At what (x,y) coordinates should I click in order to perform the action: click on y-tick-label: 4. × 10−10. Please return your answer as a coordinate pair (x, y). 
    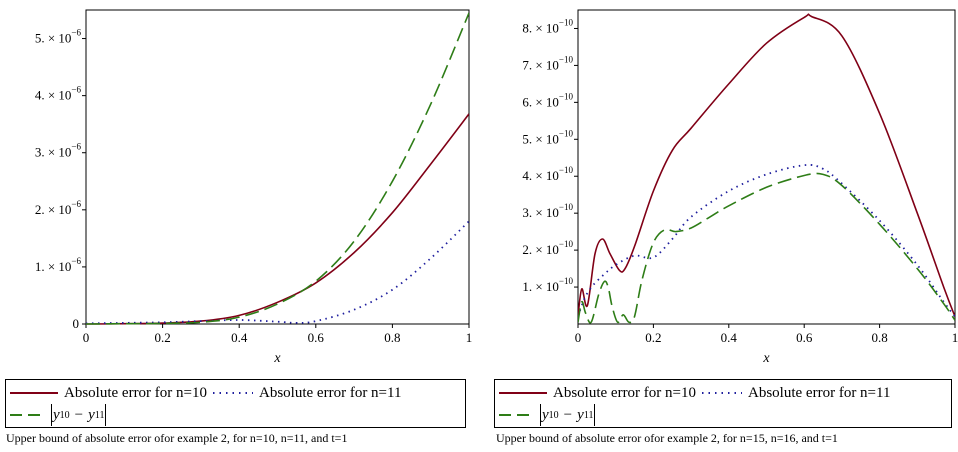
    Looking at the image, I should click on (547, 174).